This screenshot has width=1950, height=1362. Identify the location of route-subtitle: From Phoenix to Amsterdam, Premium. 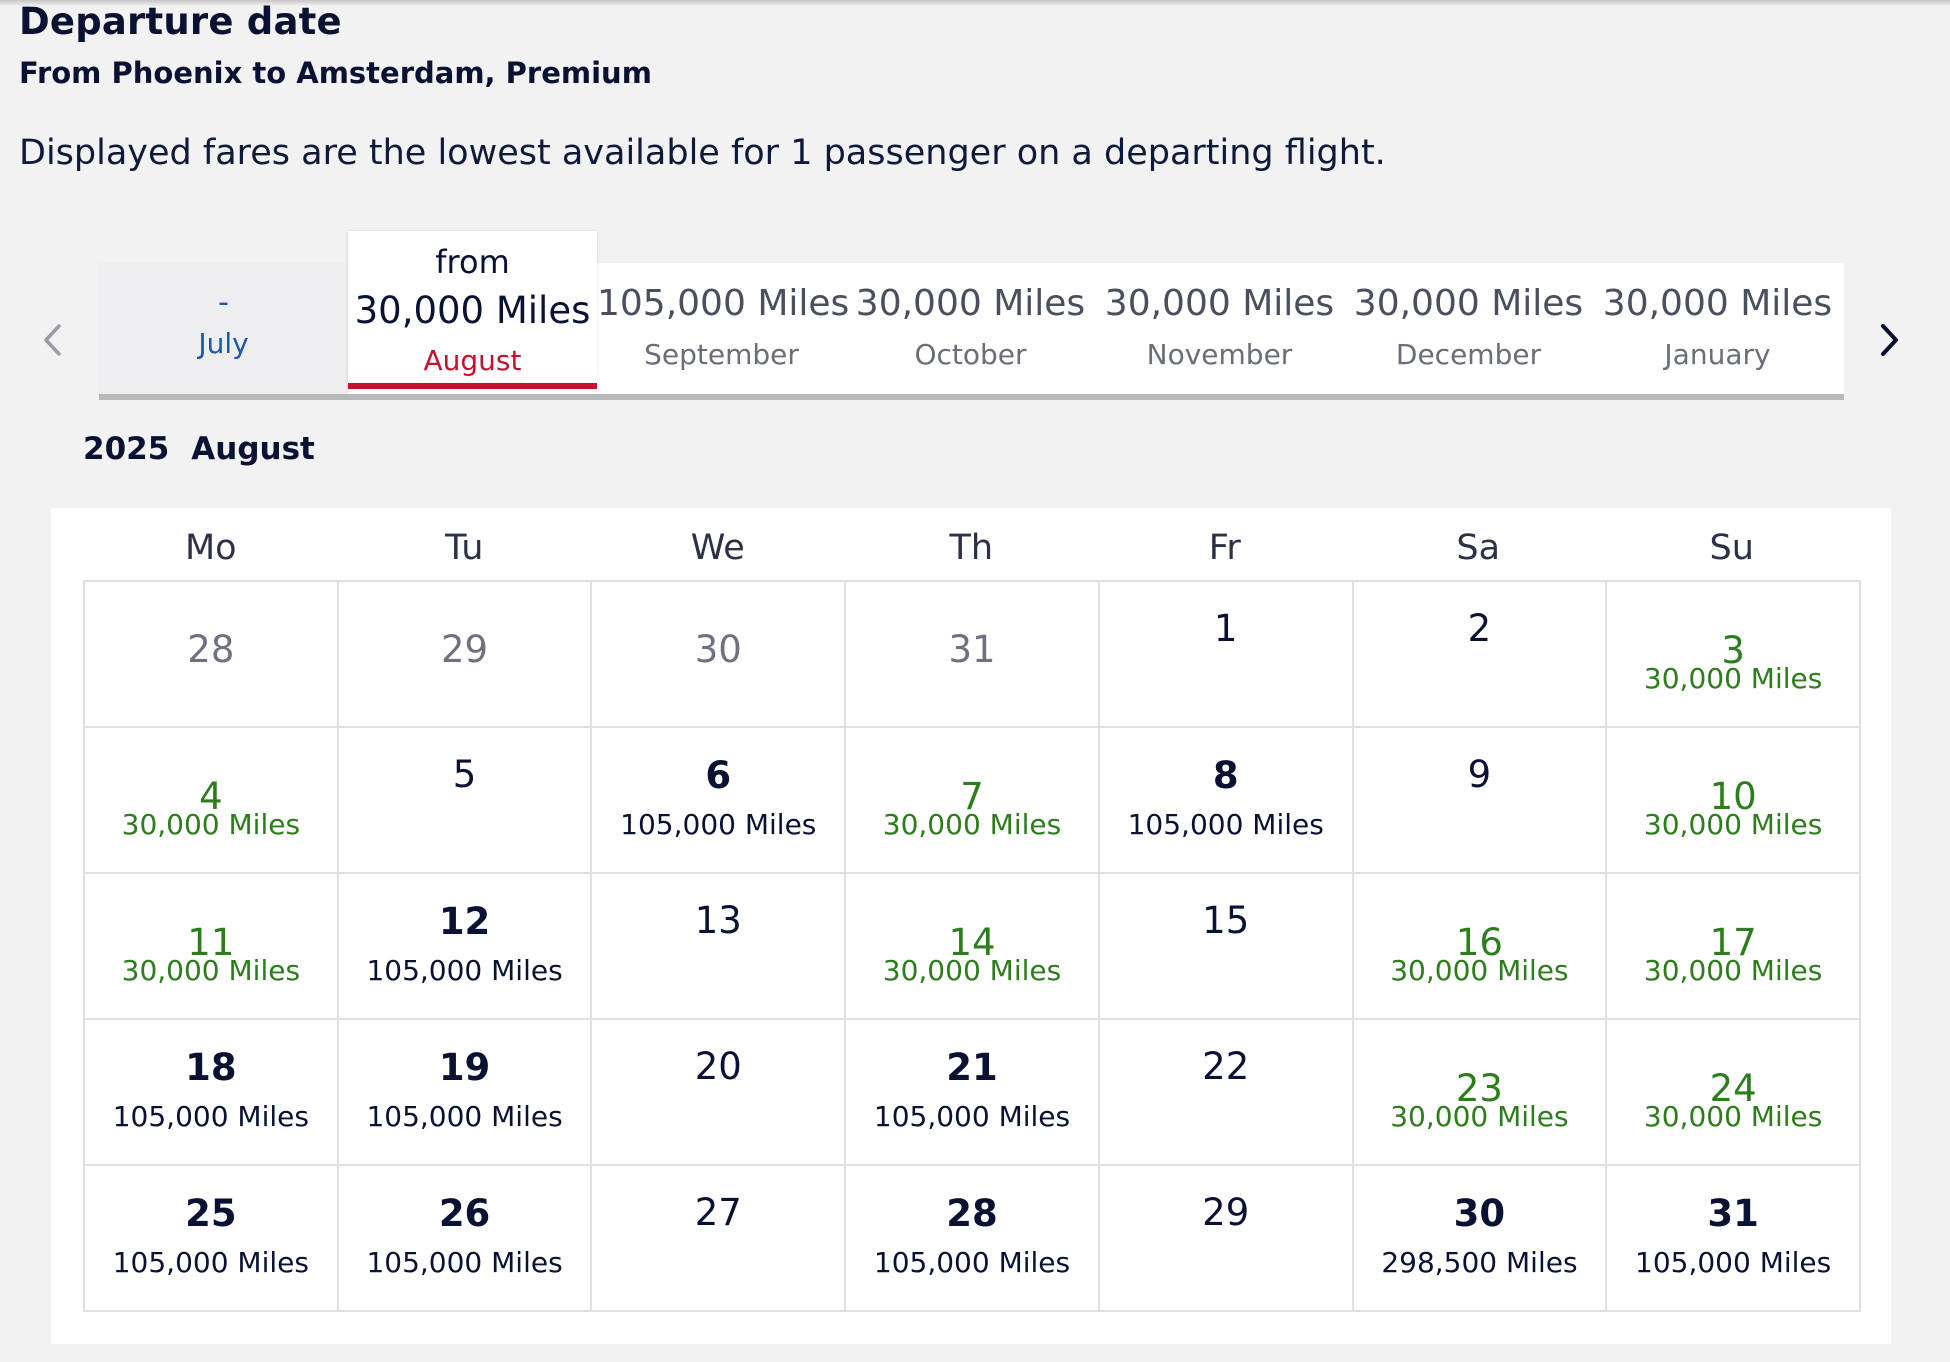
(335, 73).